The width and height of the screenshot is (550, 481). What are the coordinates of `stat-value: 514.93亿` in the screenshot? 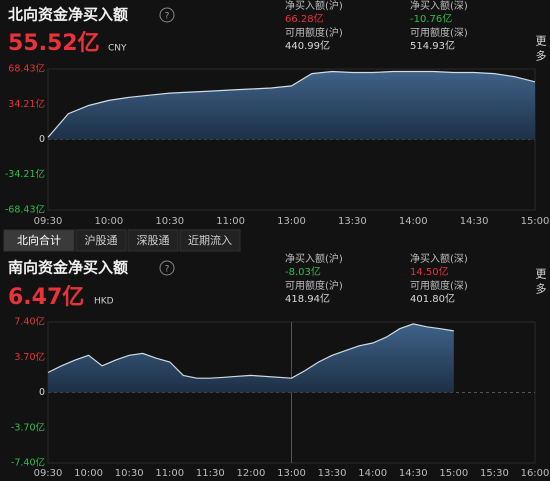 It's located at (432, 45).